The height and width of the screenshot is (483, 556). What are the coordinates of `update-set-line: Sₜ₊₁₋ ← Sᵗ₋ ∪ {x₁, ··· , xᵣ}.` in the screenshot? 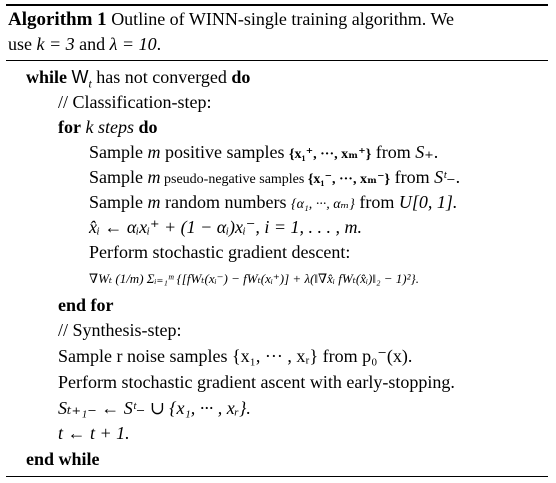 It's located at (154, 408).